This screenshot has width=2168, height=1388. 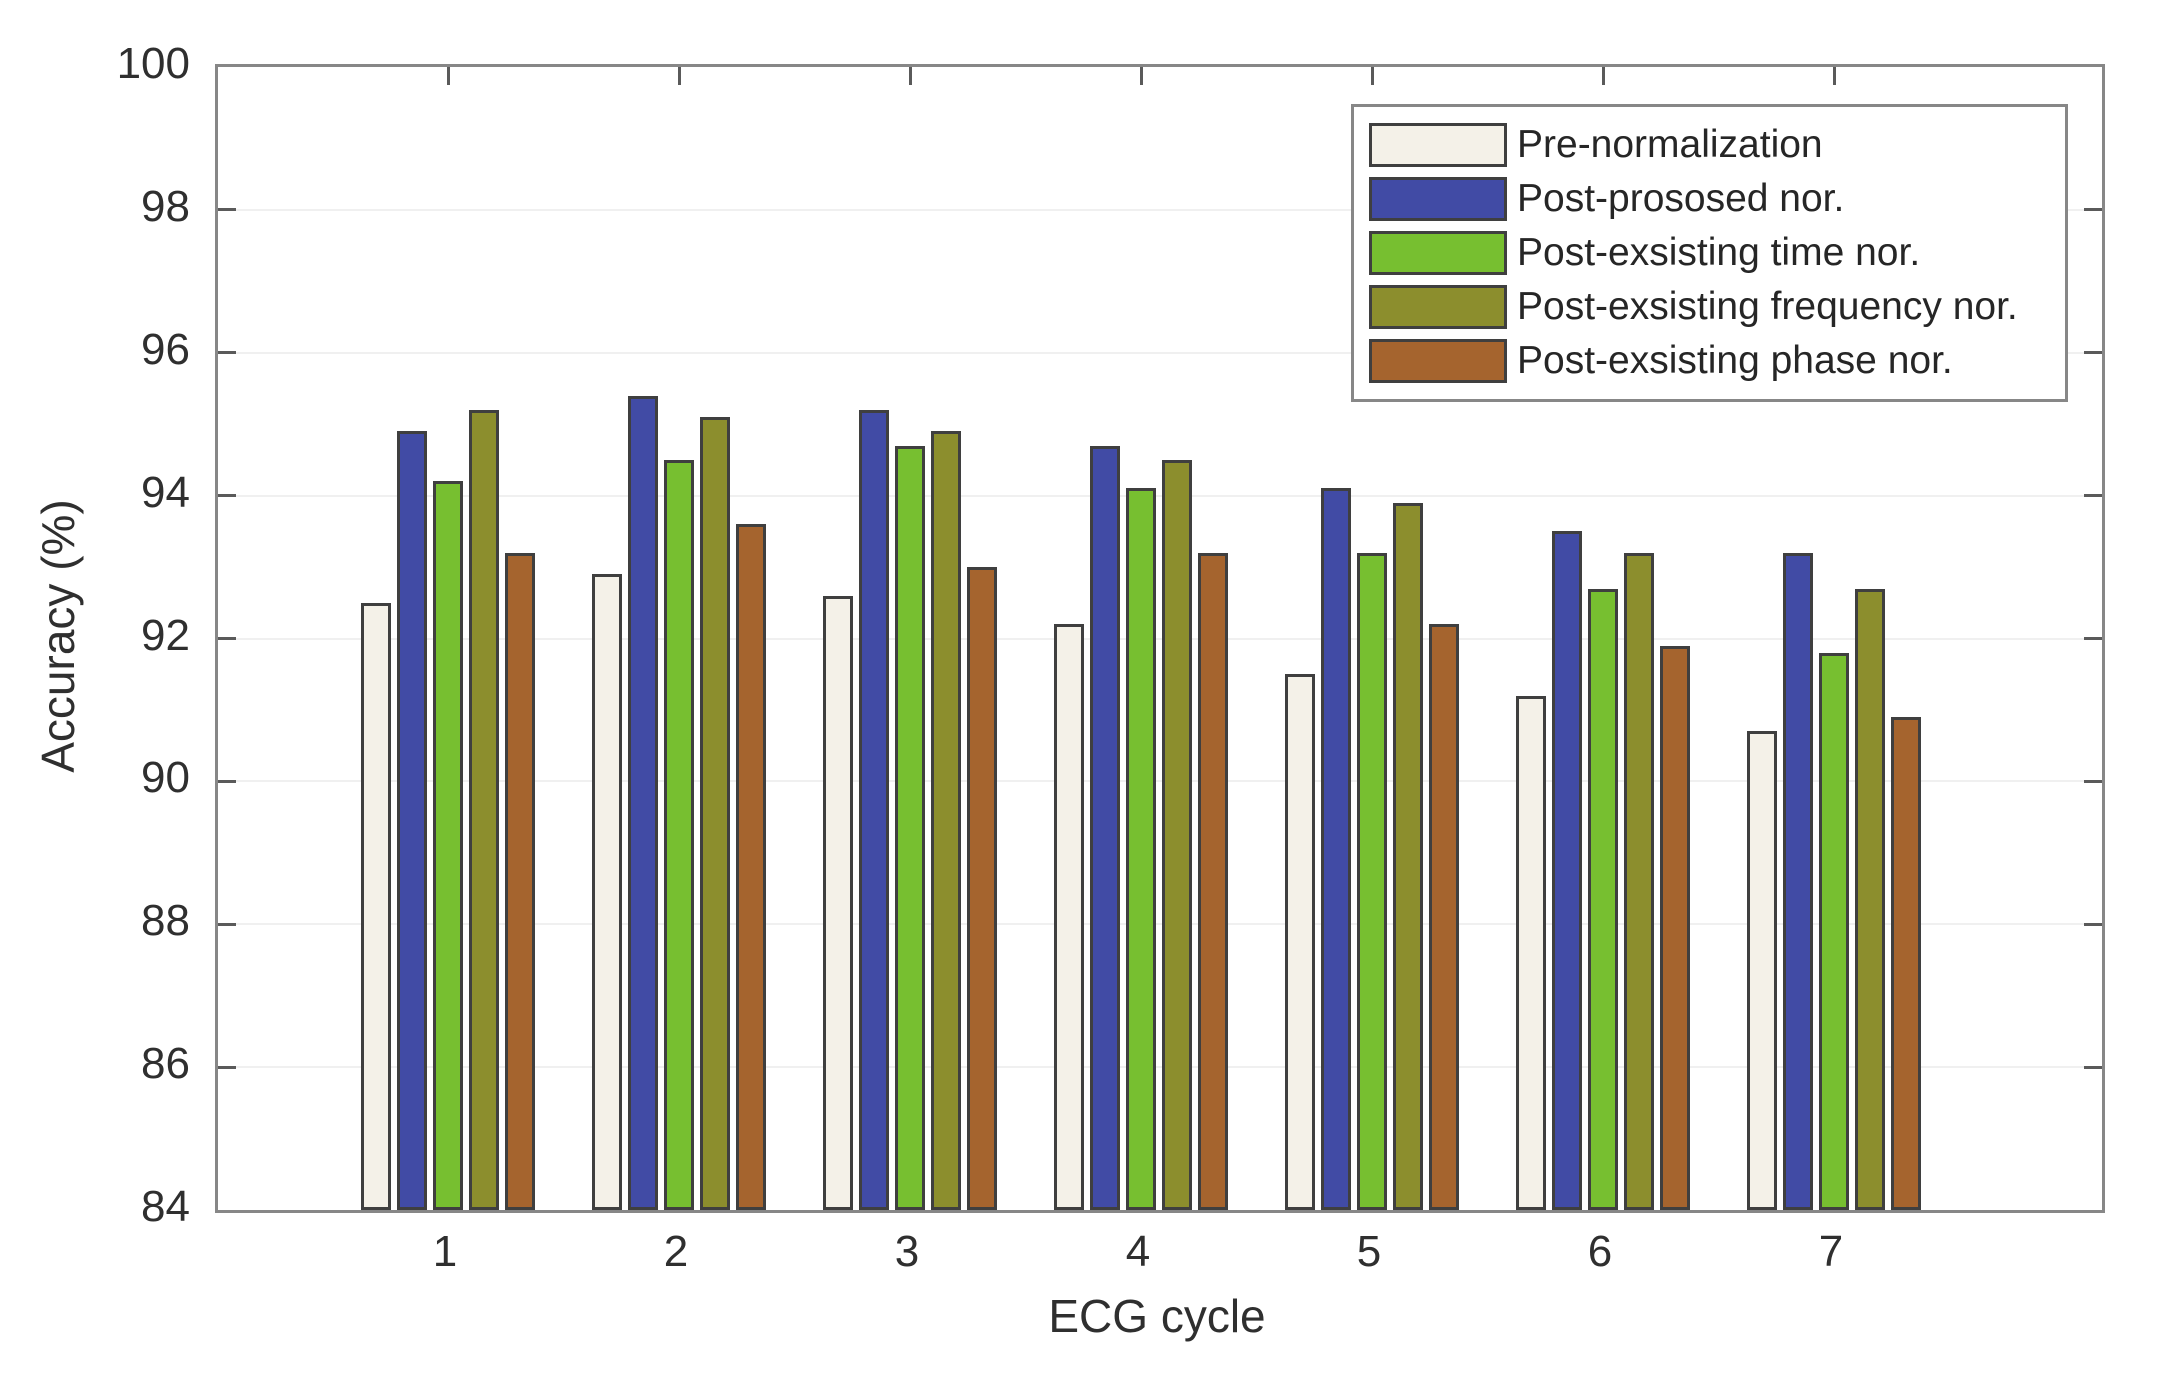 I want to click on bar-post-exsisting-frequency-nor--cycle-6, so click(x=1639, y=881).